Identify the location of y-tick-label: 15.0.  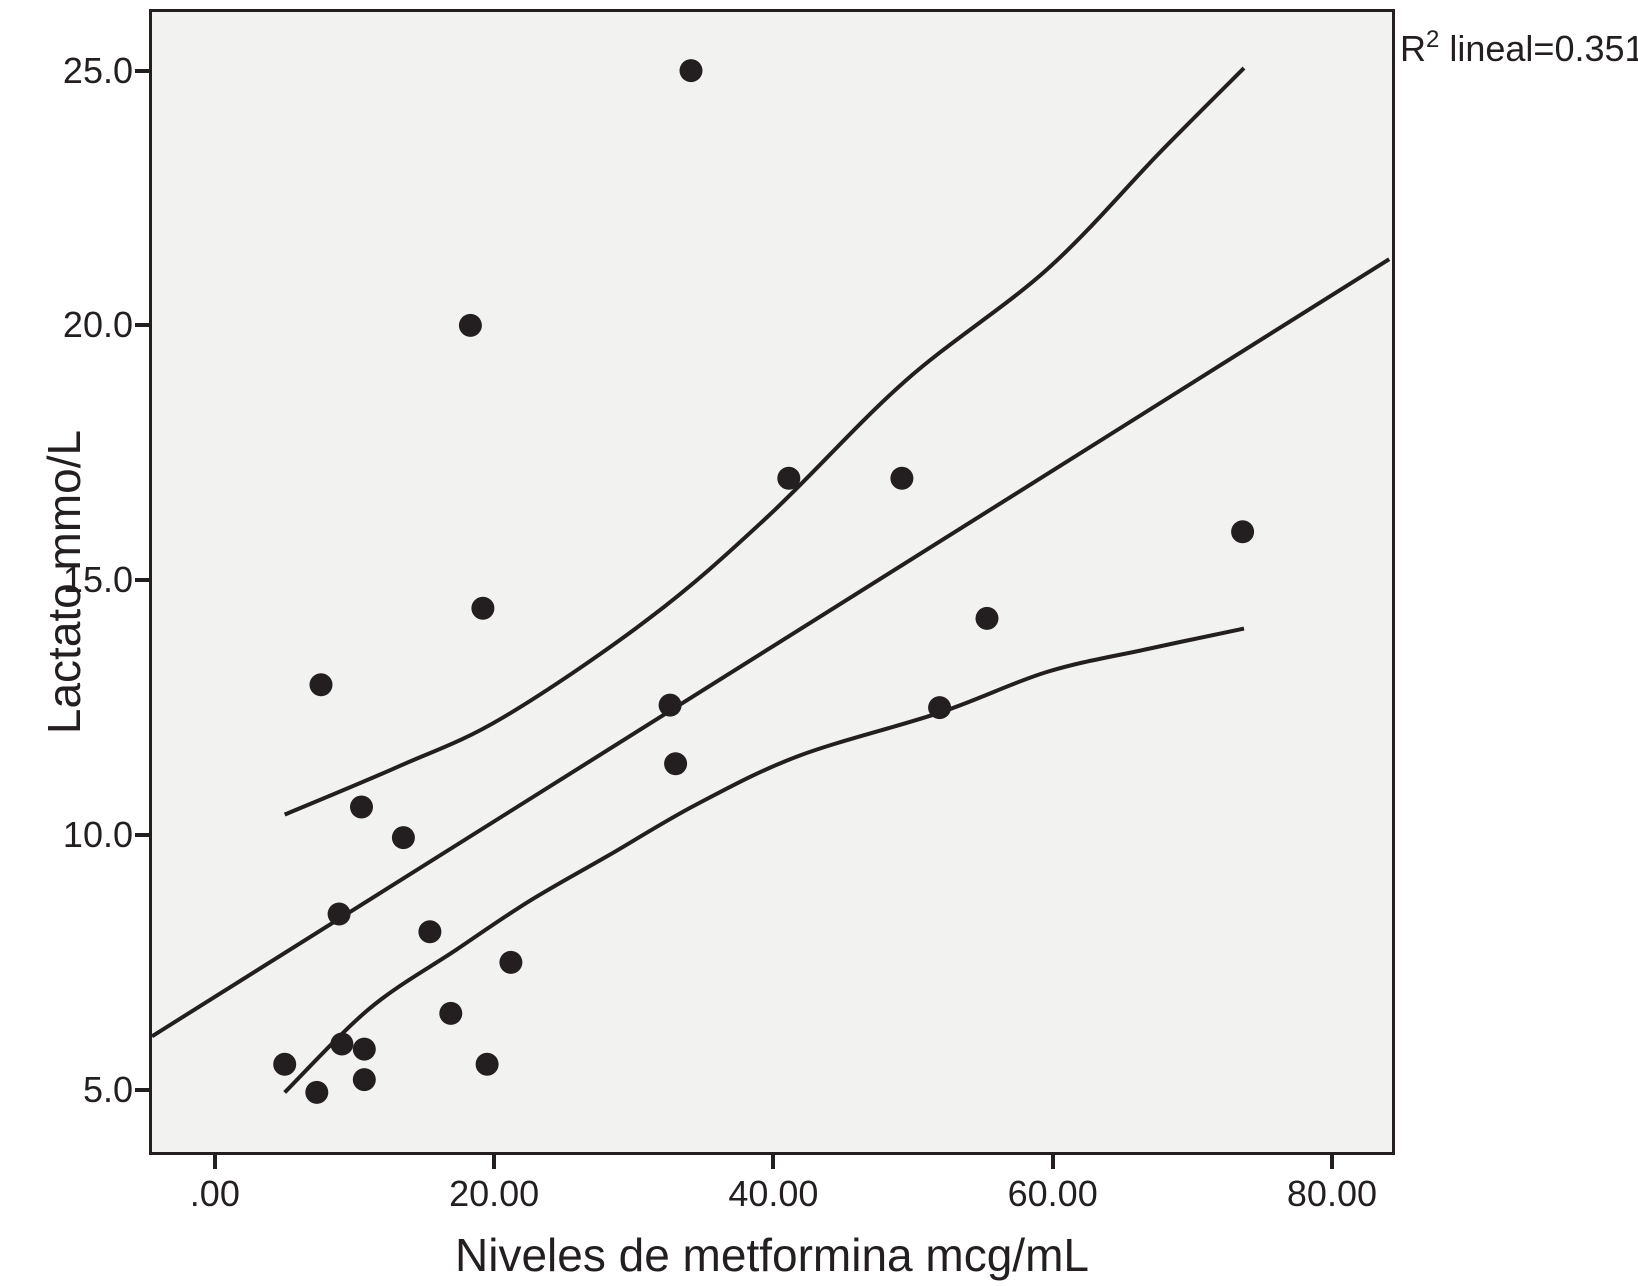
(97, 580).